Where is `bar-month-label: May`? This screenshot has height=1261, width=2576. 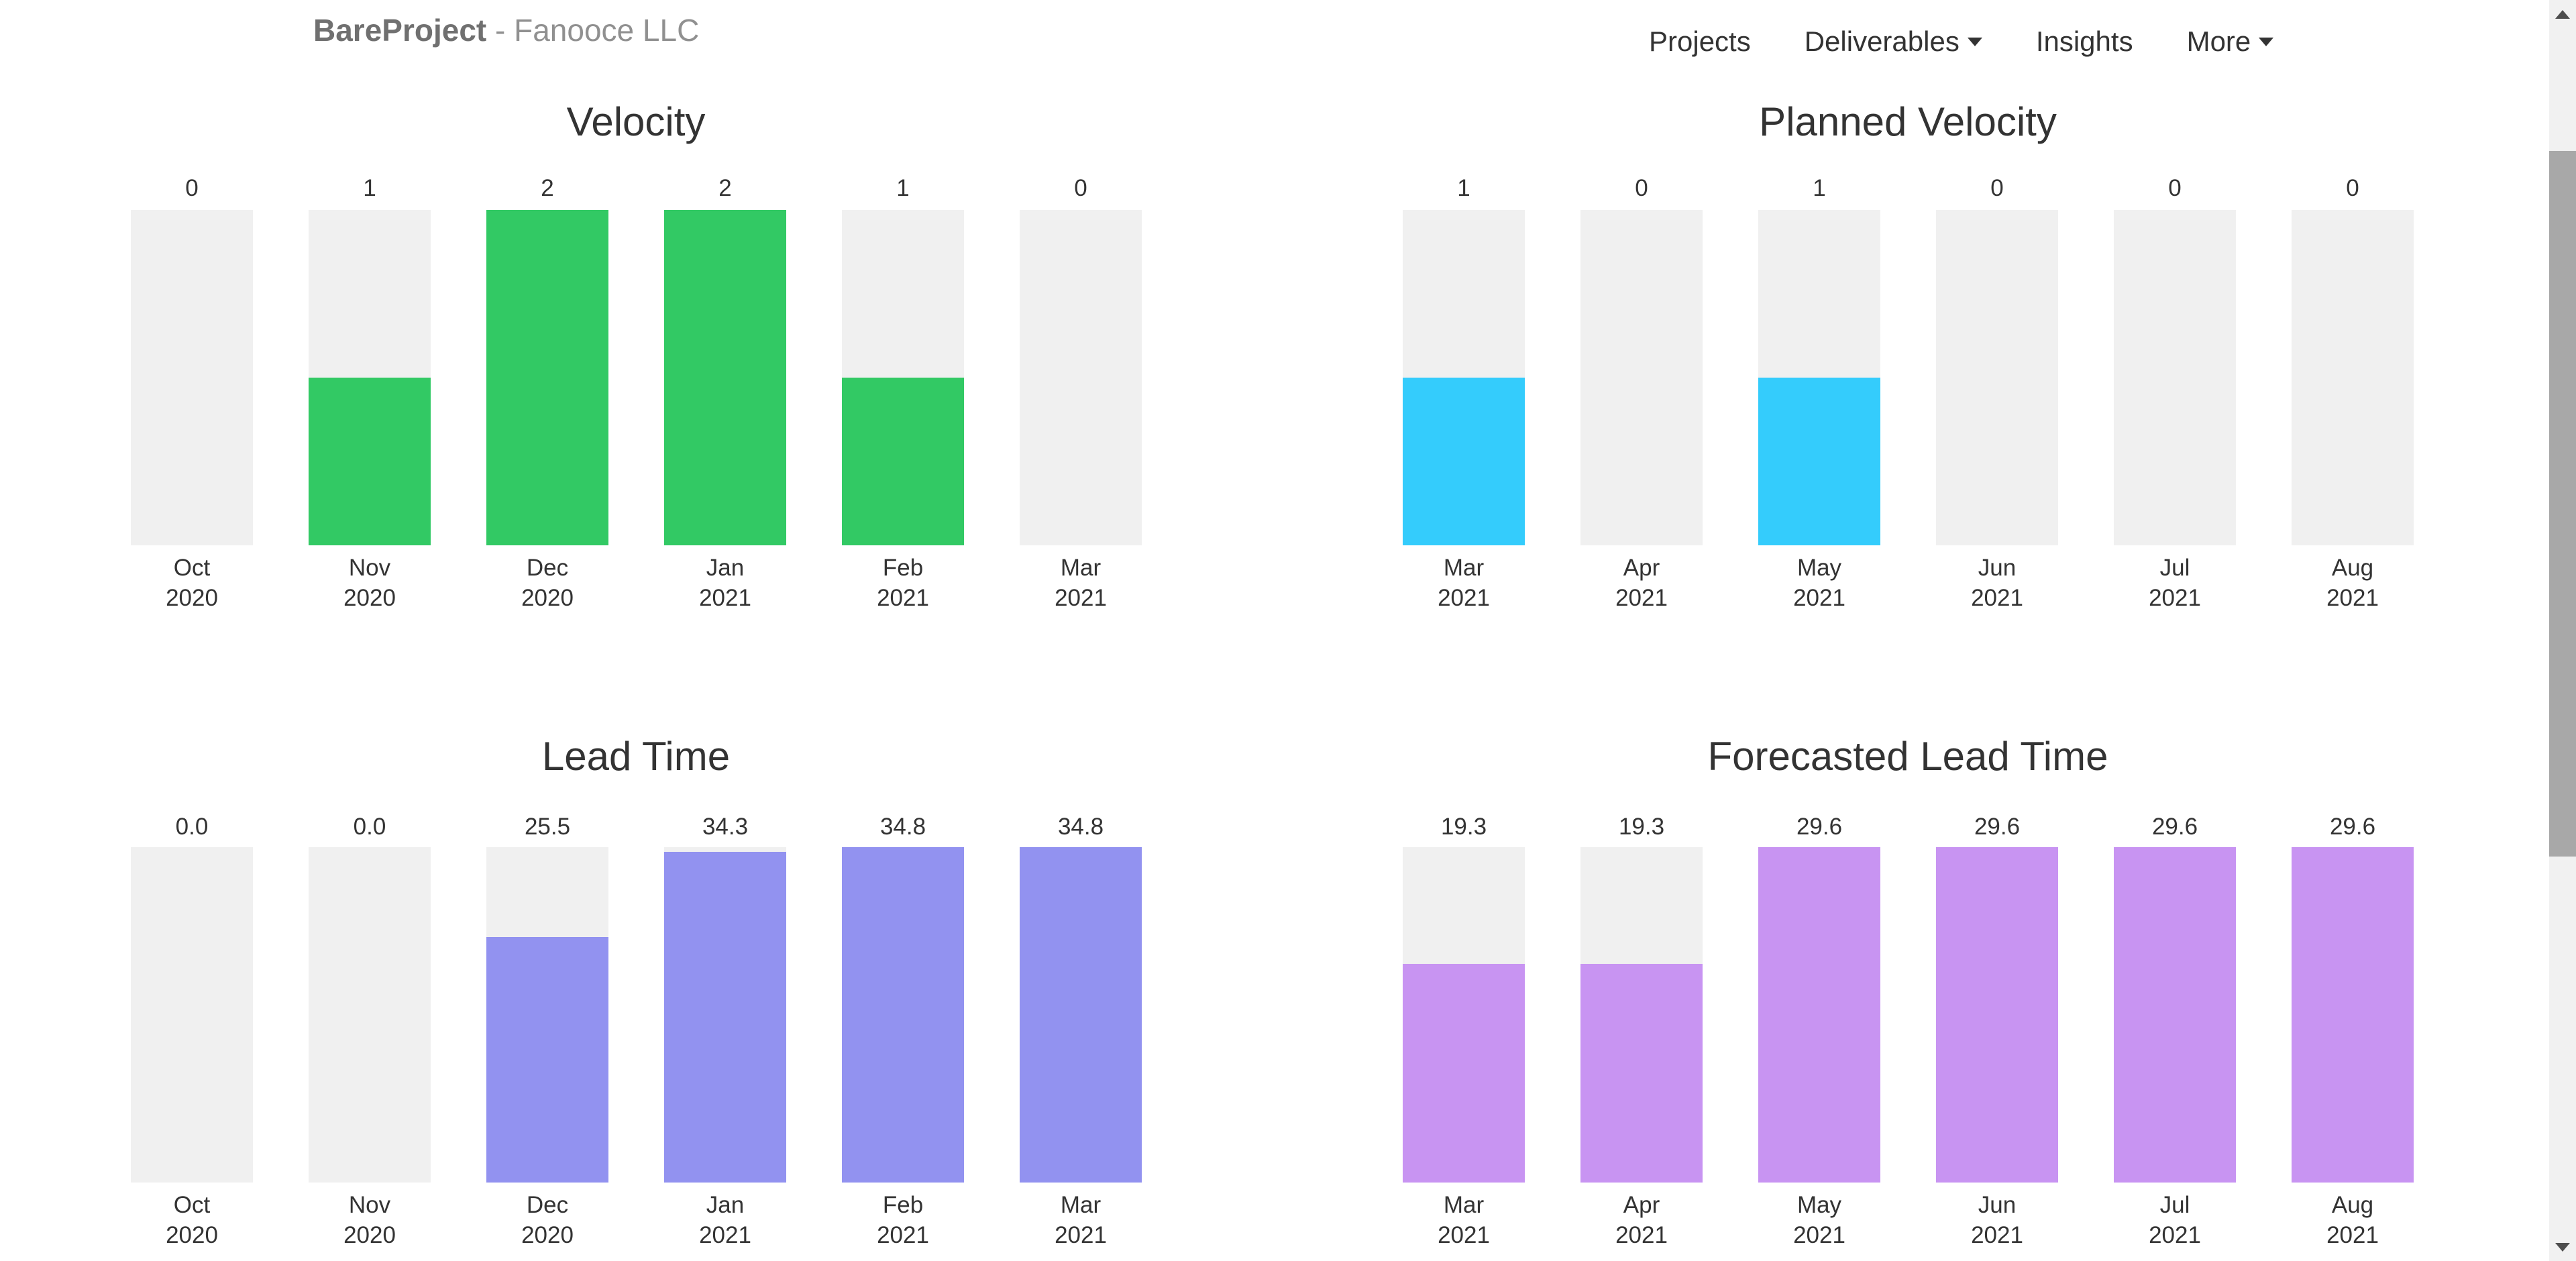 bar-month-label: May is located at coordinates (1819, 568).